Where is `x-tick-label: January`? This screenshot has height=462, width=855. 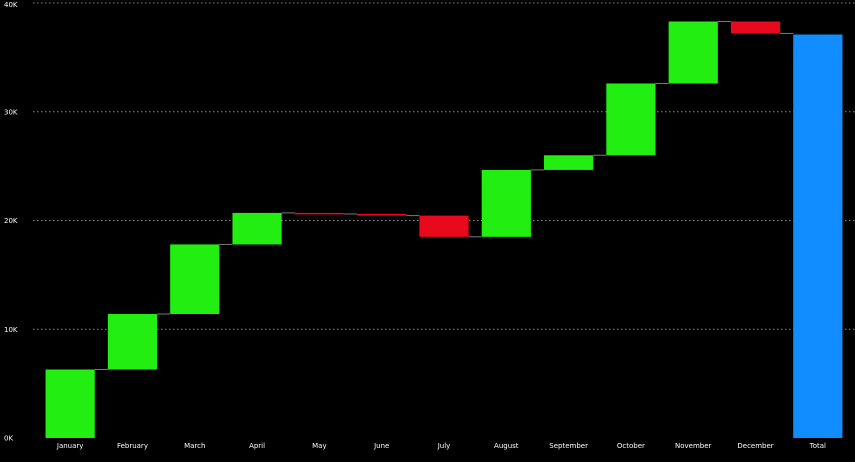 x-tick-label: January is located at coordinates (70, 446).